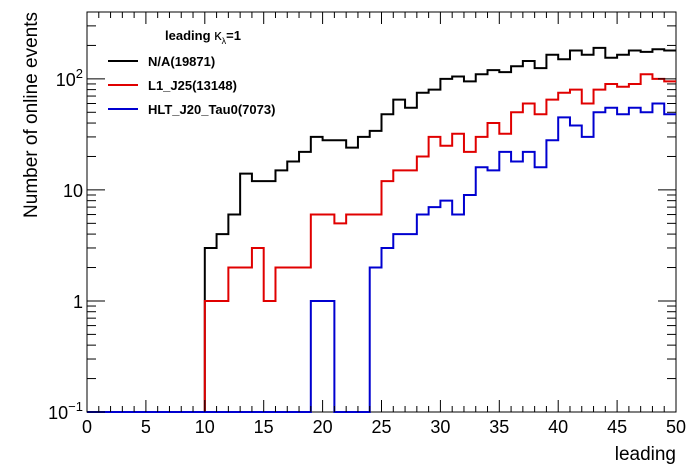 This screenshot has width=696, height=472. Describe the element at coordinates (224, 41) in the screenshot. I see `legend-header-sub: λ` at that location.